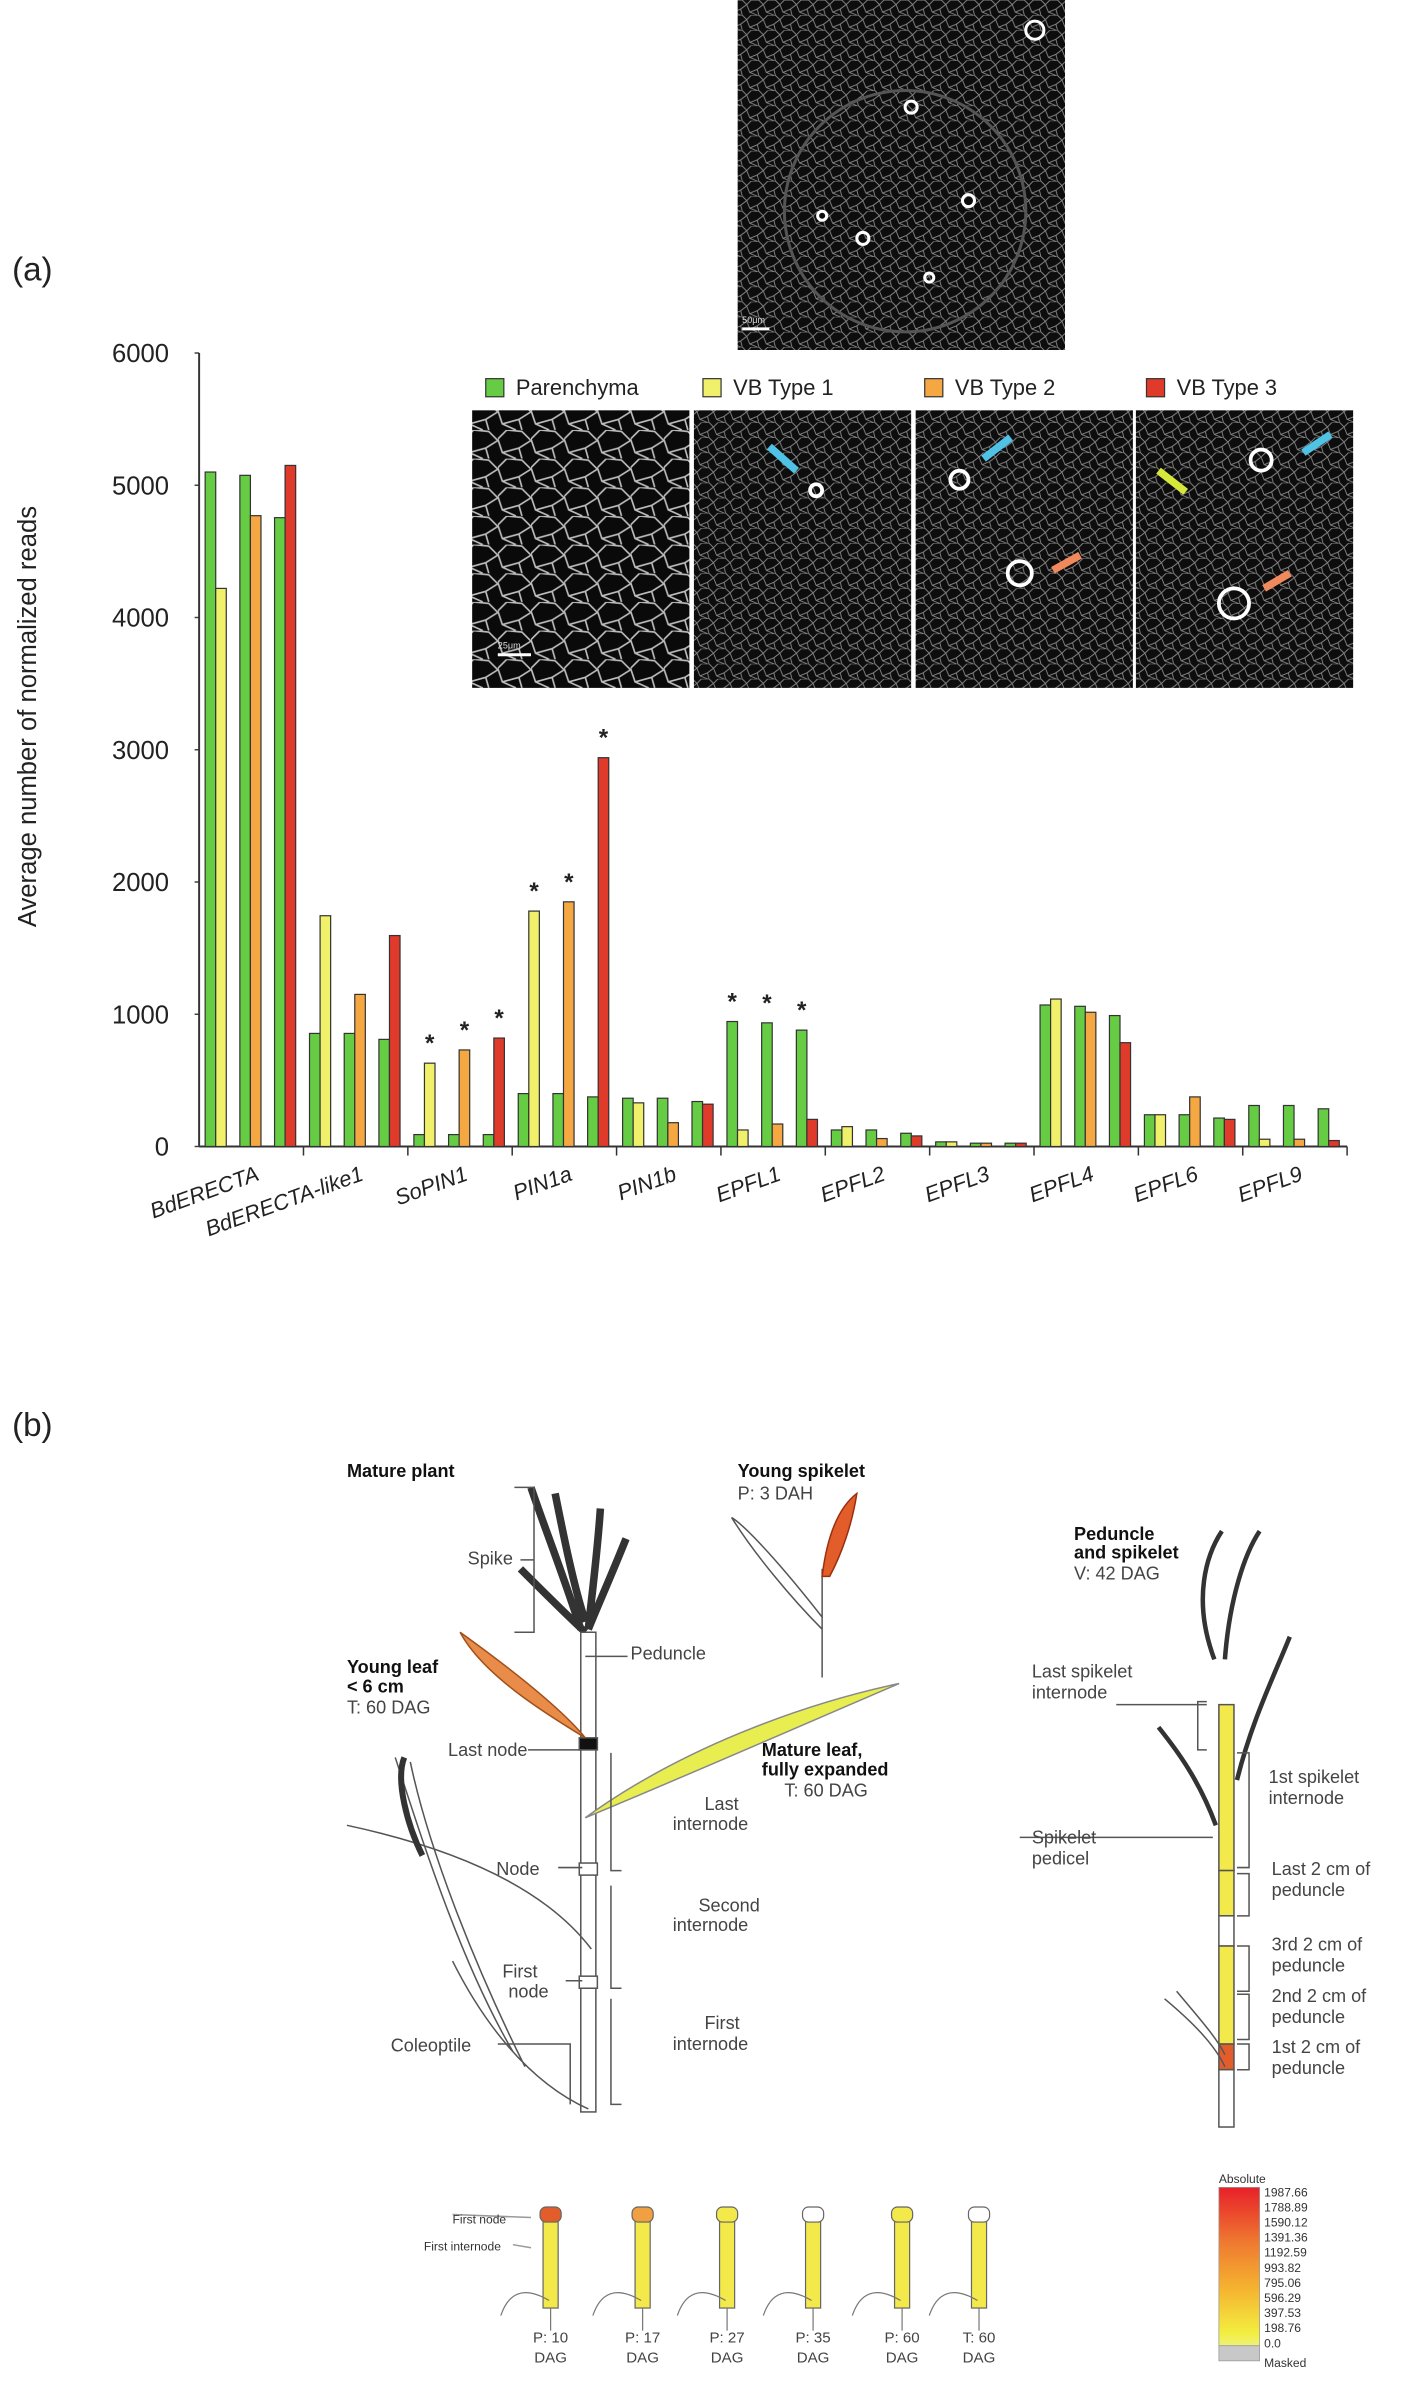 This screenshot has height=2385, width=1418. Describe the element at coordinates (825, 1791) in the screenshot. I see `label: T: 60 DAG` at that location.